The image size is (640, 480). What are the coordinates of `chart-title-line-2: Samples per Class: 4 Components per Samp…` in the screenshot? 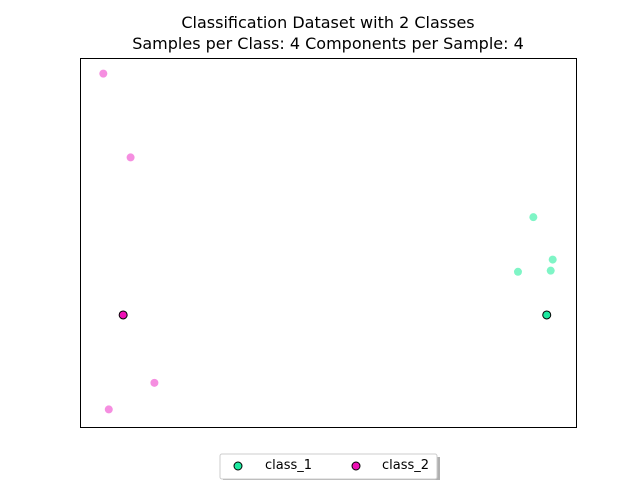 It's located at (328, 43).